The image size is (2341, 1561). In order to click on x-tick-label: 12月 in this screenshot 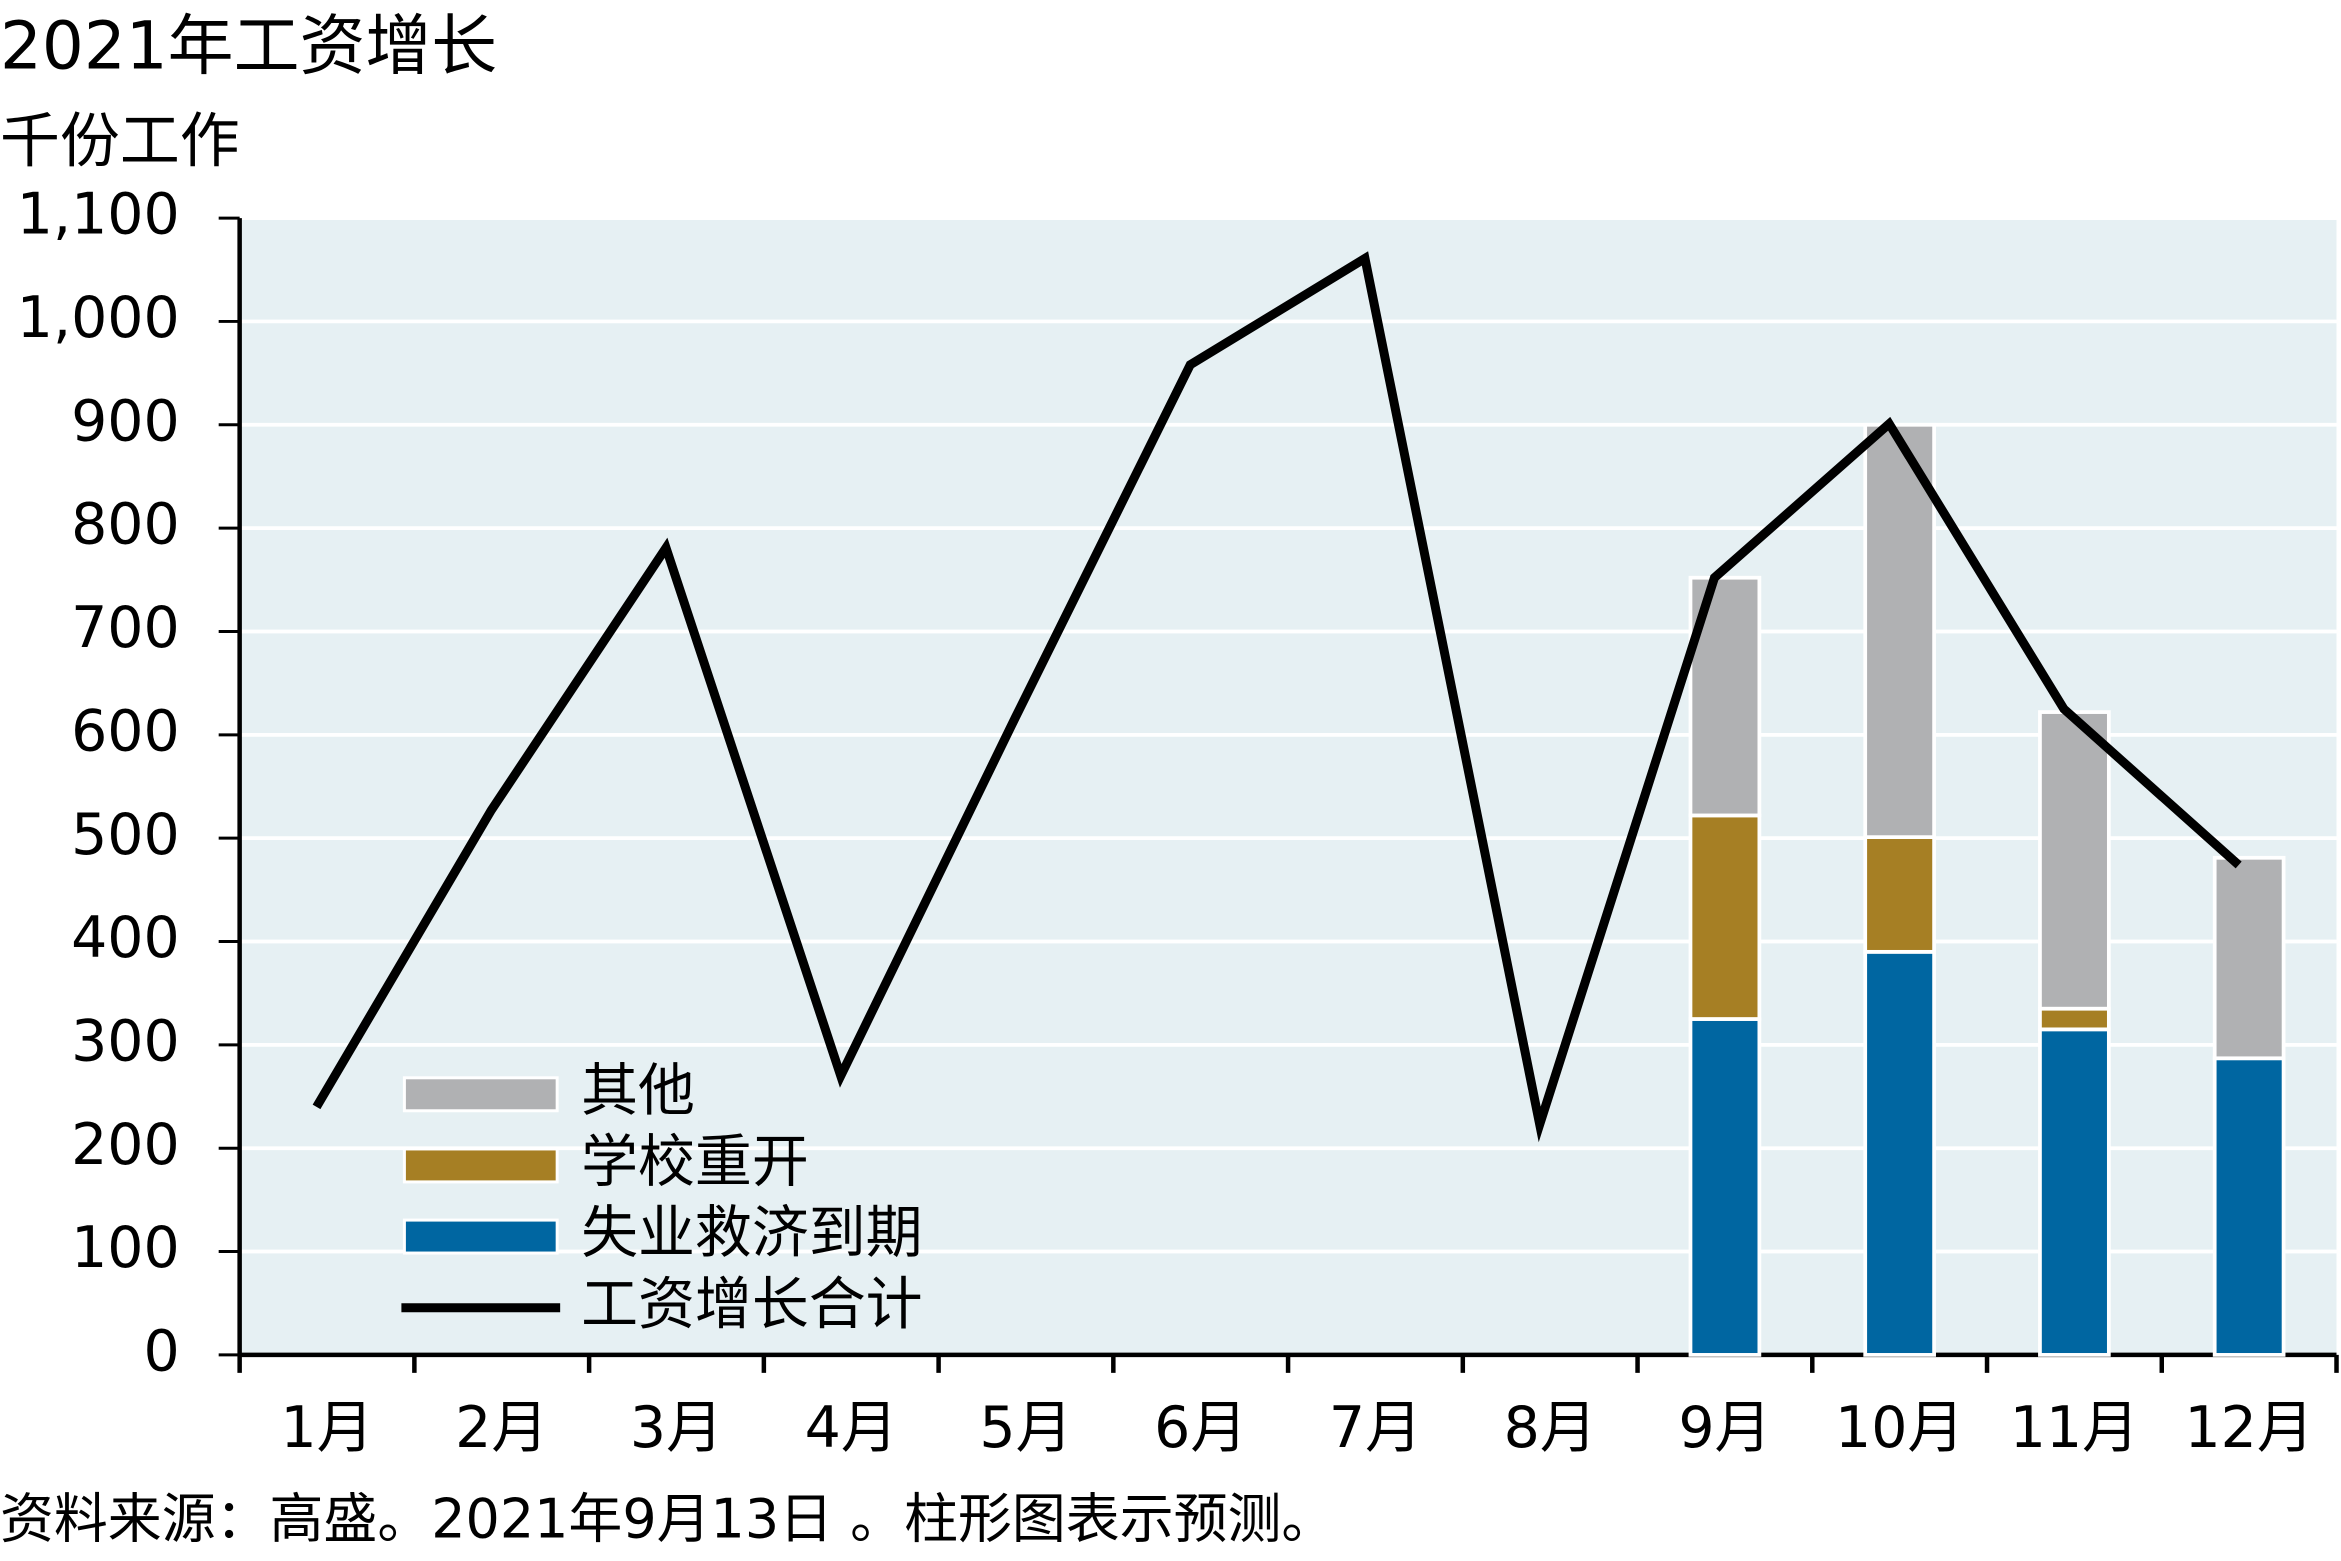, I will do `click(2248, 1428)`.